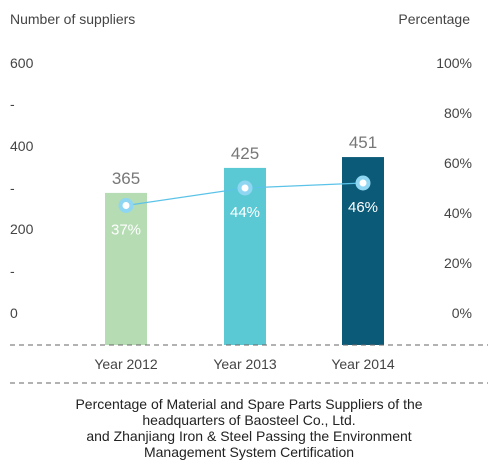 Image resolution: width=498 pixels, height=469 pixels. Describe the element at coordinates (245, 212) in the screenshot. I see `percentage-label: 44%` at that location.